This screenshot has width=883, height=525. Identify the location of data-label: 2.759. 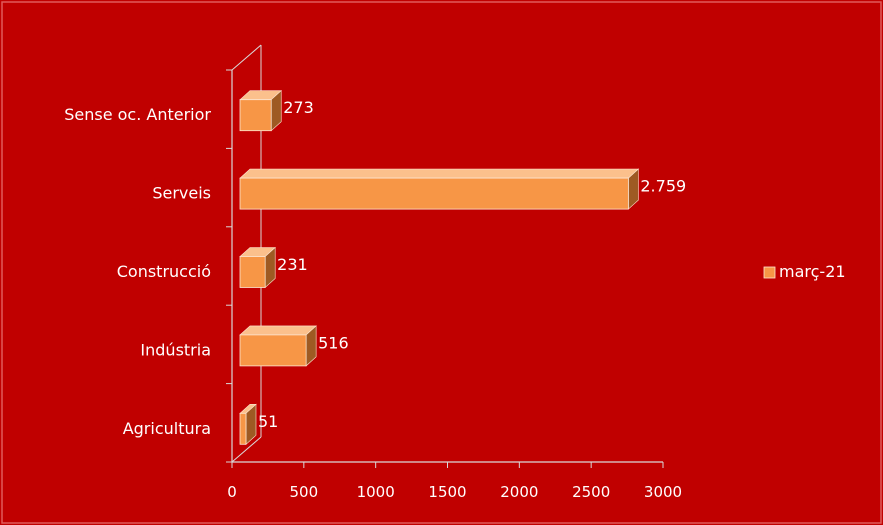
(663, 186).